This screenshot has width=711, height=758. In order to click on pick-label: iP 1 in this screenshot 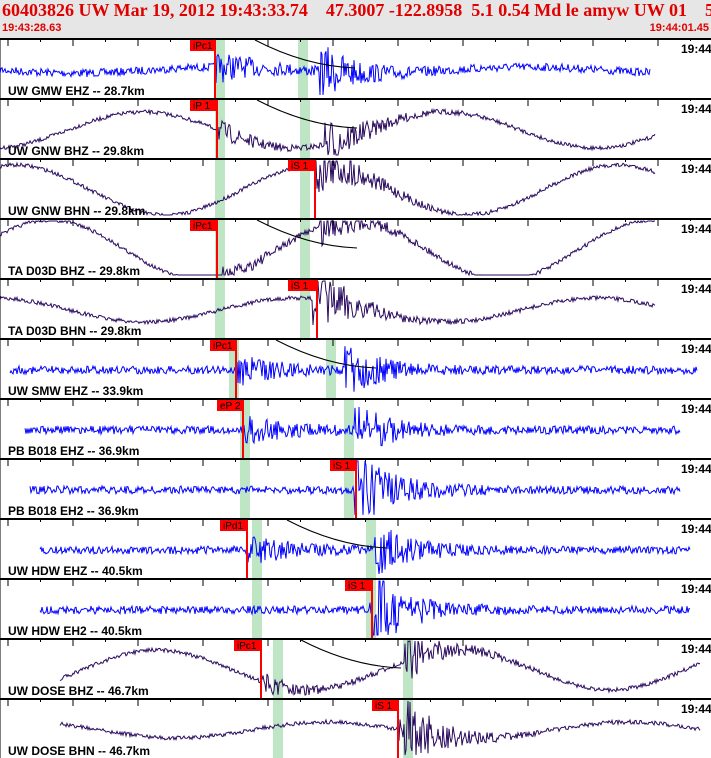, I will do `click(201, 106)`.